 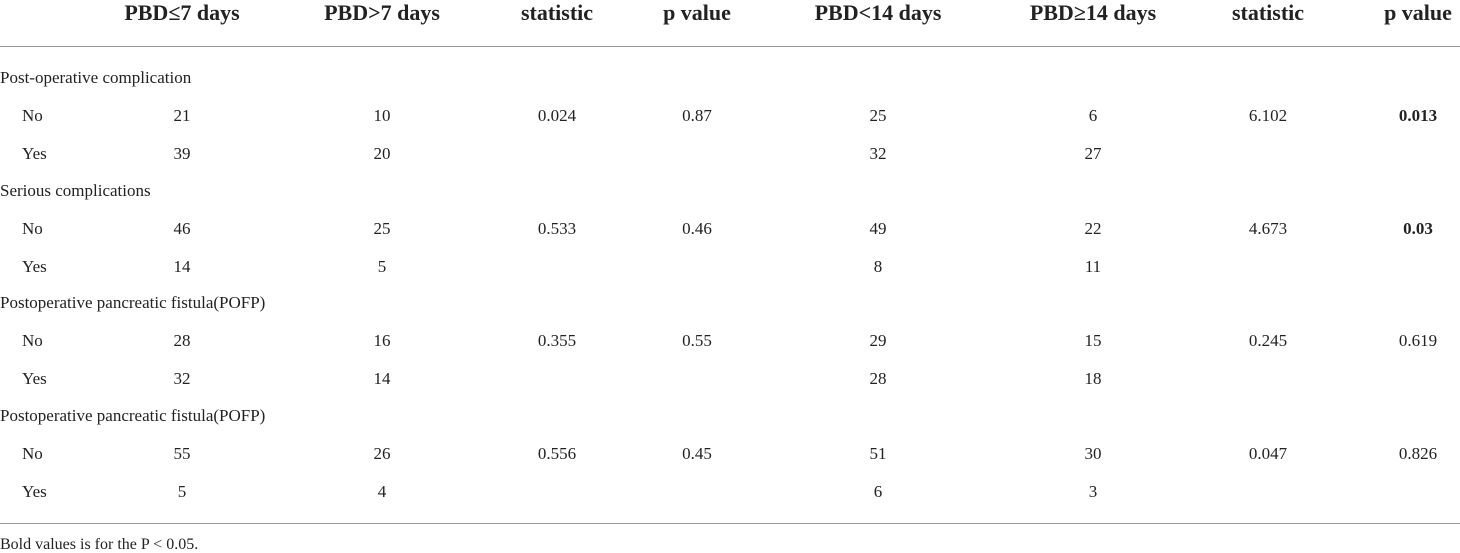 I want to click on footnote: Bold values is for the P < 0.05., so click(x=99, y=544).